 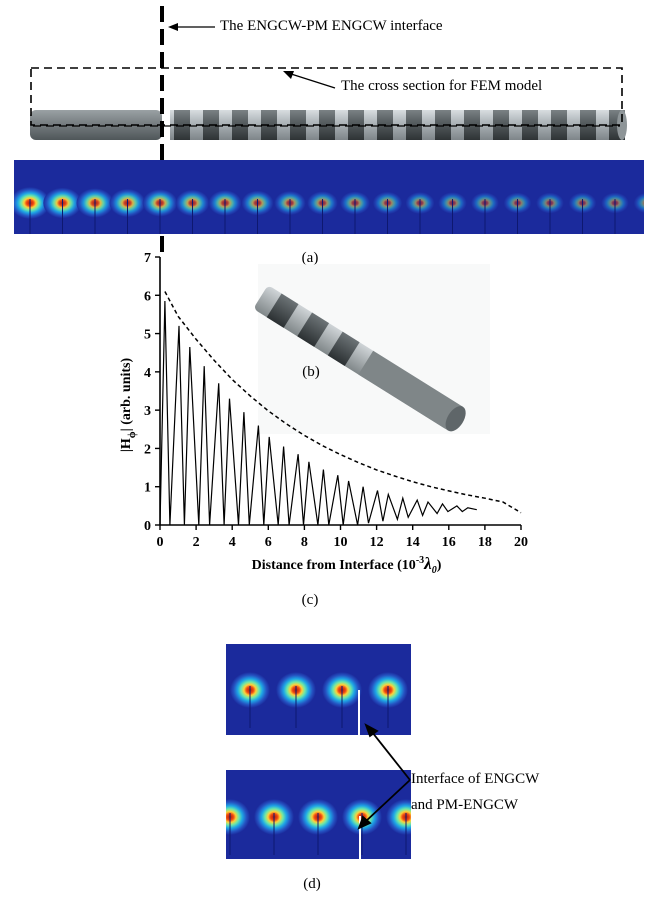 What do you see at coordinates (347, 565) in the screenshot?
I see `x-axis-label: Distance from Interface (10-3λ0)` at bounding box center [347, 565].